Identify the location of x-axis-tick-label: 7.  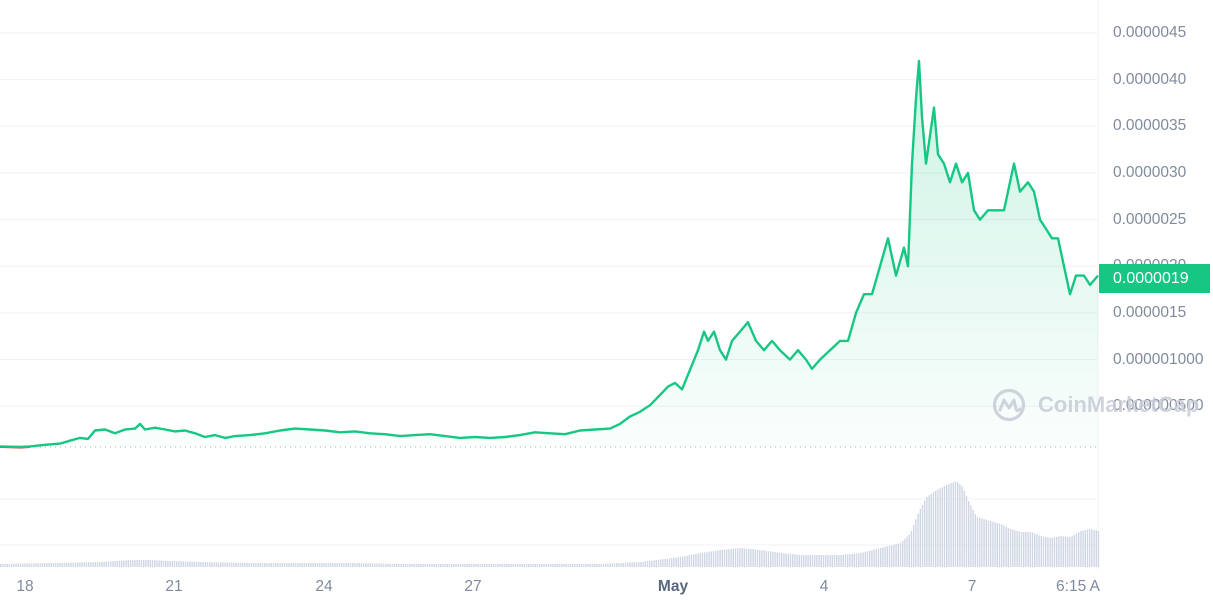
(972, 586).